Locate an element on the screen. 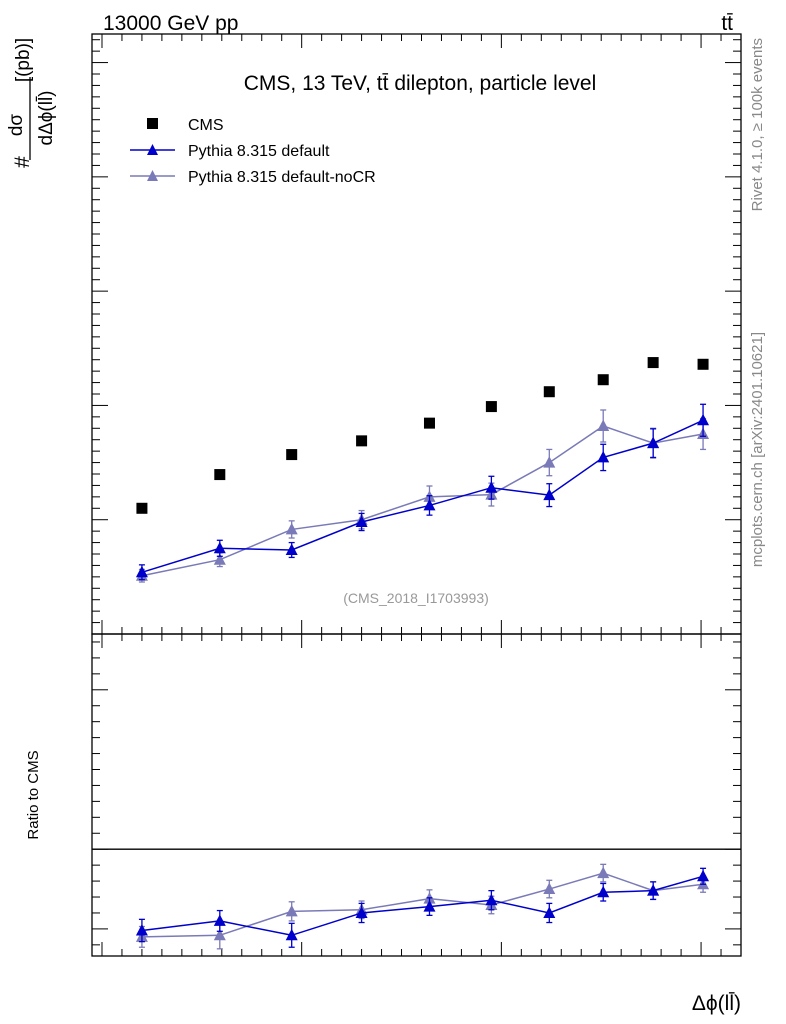 This screenshot has width=786, height=1024. side-label-top: Rivet 4.1.0, ≥ 100k events is located at coordinates (757, 124).